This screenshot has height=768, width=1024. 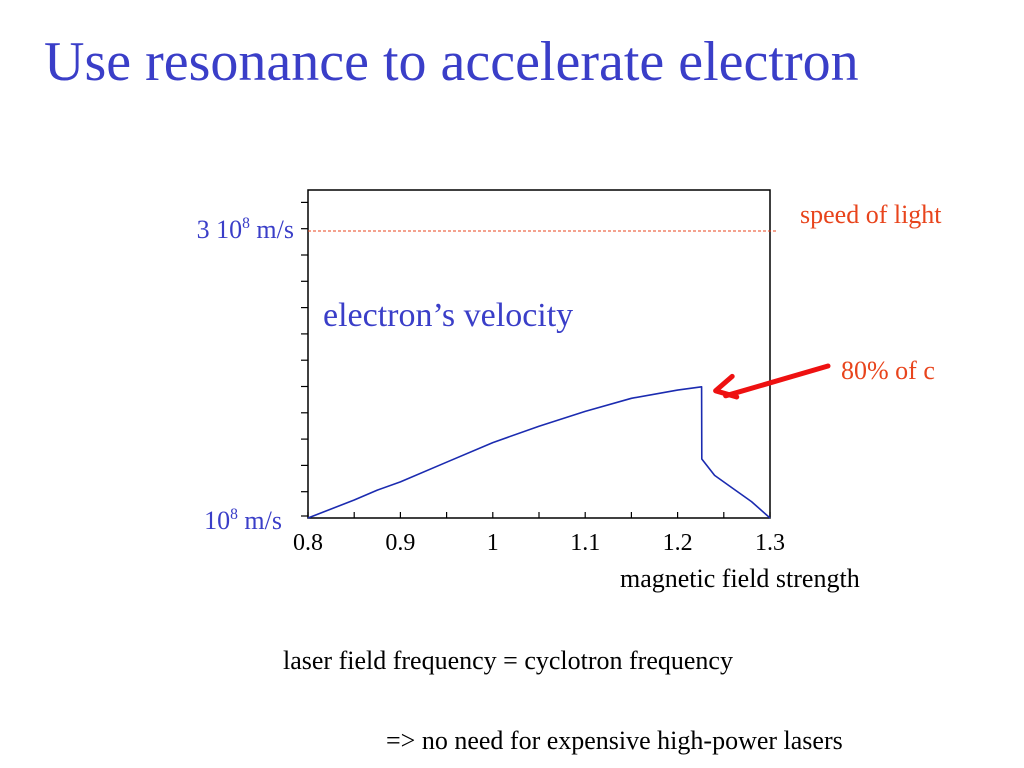 What do you see at coordinates (871, 214) in the screenshot?
I see `speed-of-light-label: speed of light` at bounding box center [871, 214].